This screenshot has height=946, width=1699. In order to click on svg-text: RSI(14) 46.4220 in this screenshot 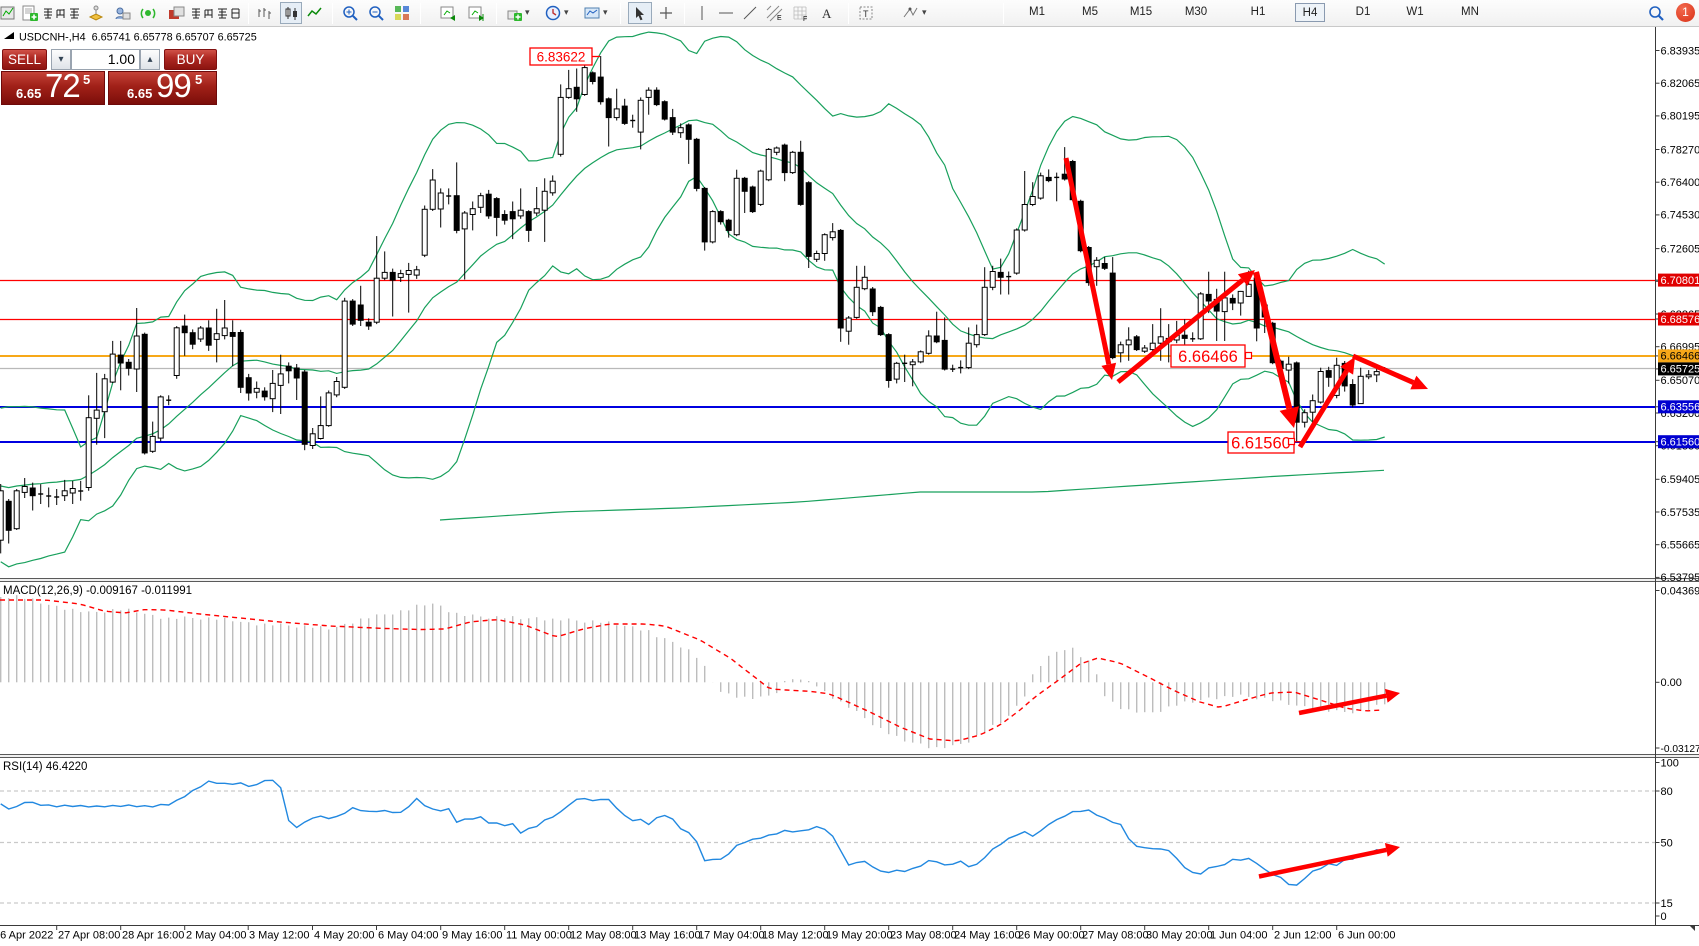, I will do `click(45, 767)`.